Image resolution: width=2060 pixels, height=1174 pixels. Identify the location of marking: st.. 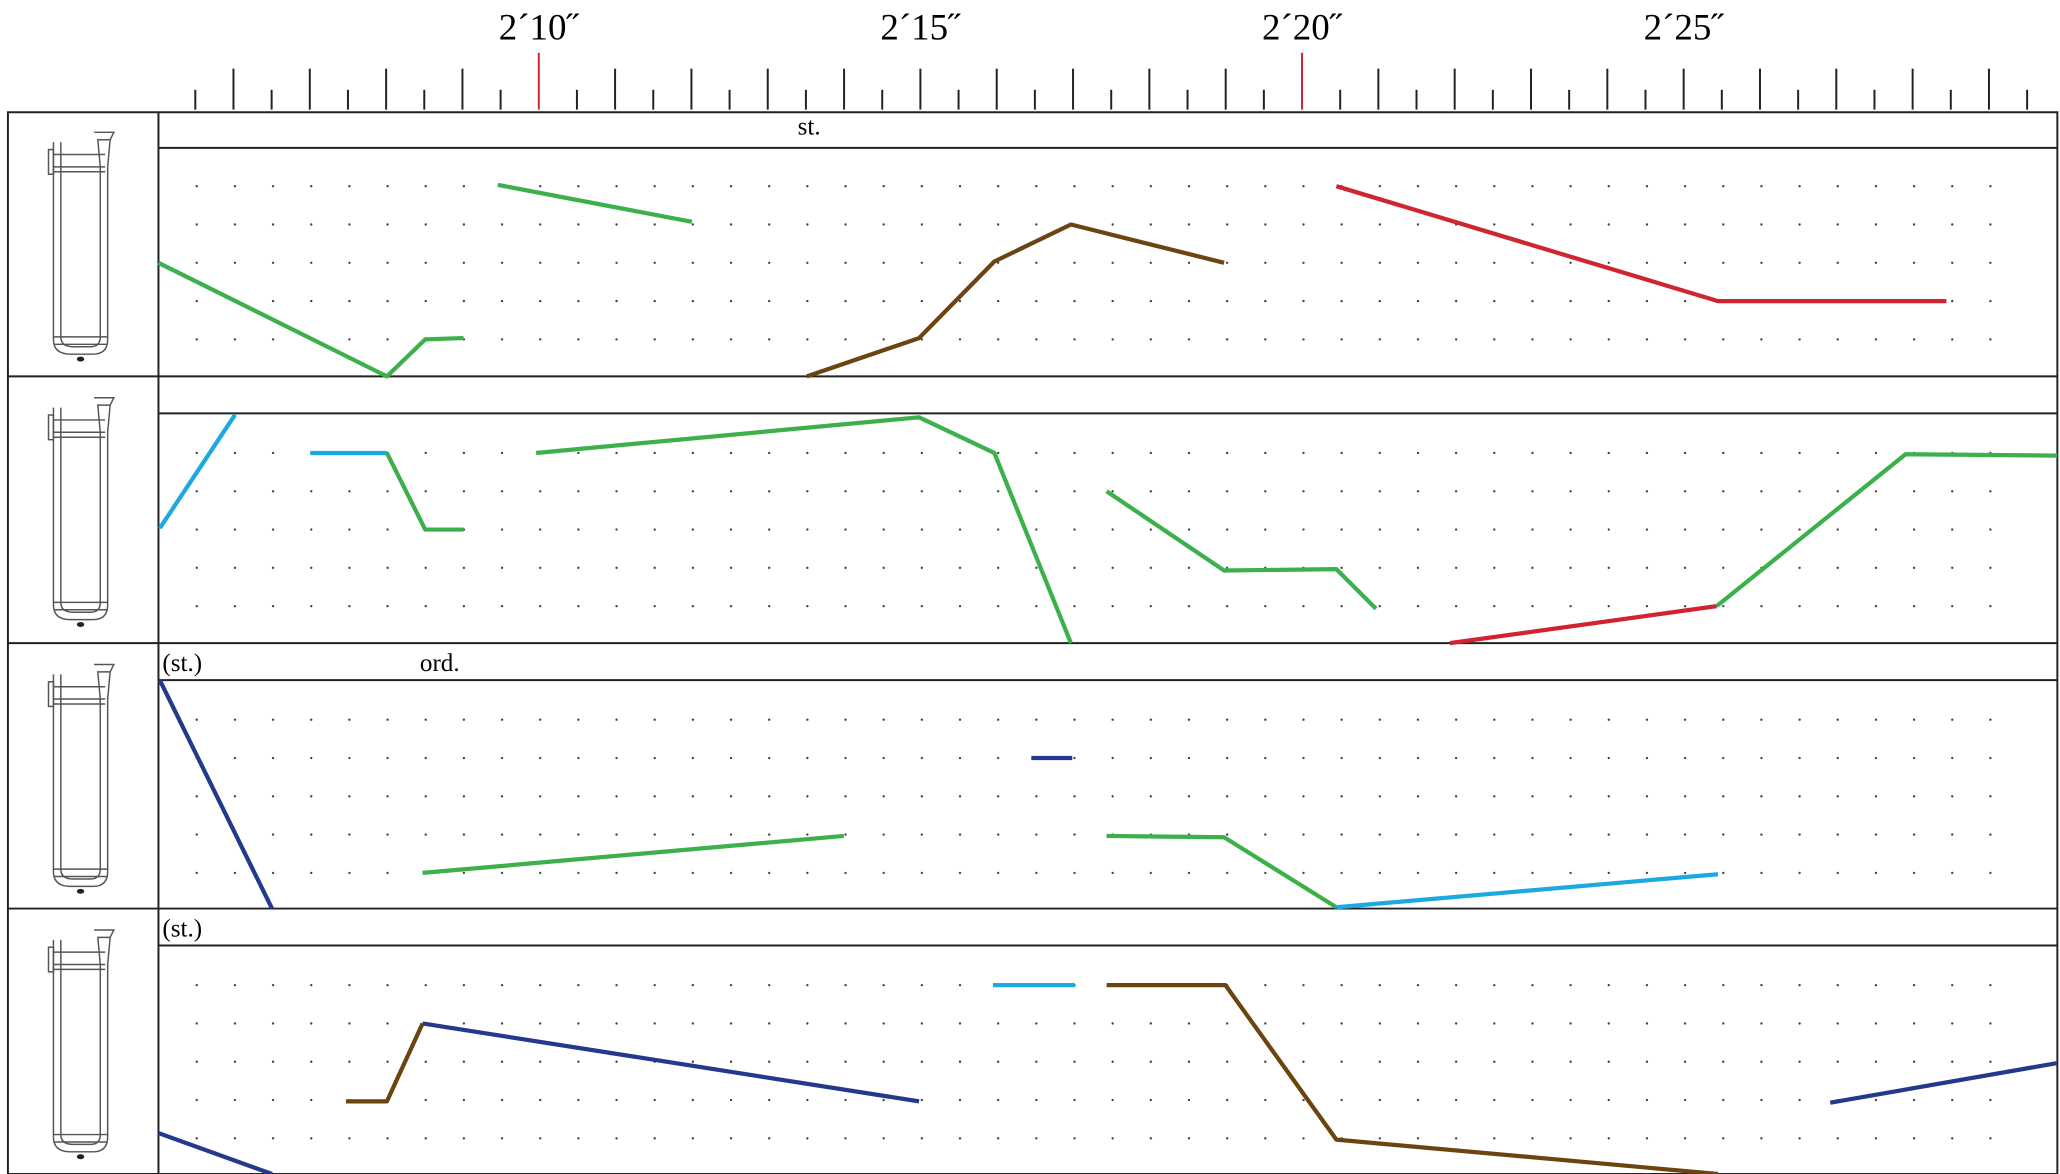
(809, 127).